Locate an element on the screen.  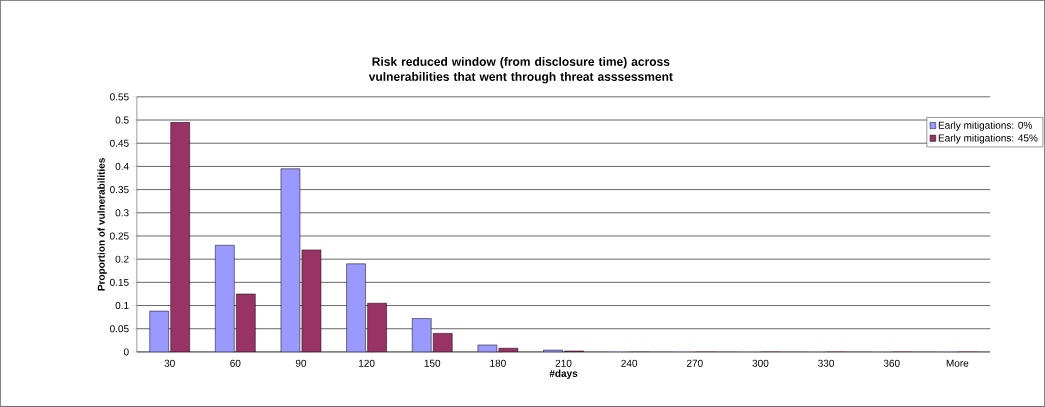
legend-label: Early mitigations: 45% is located at coordinates (988, 139).